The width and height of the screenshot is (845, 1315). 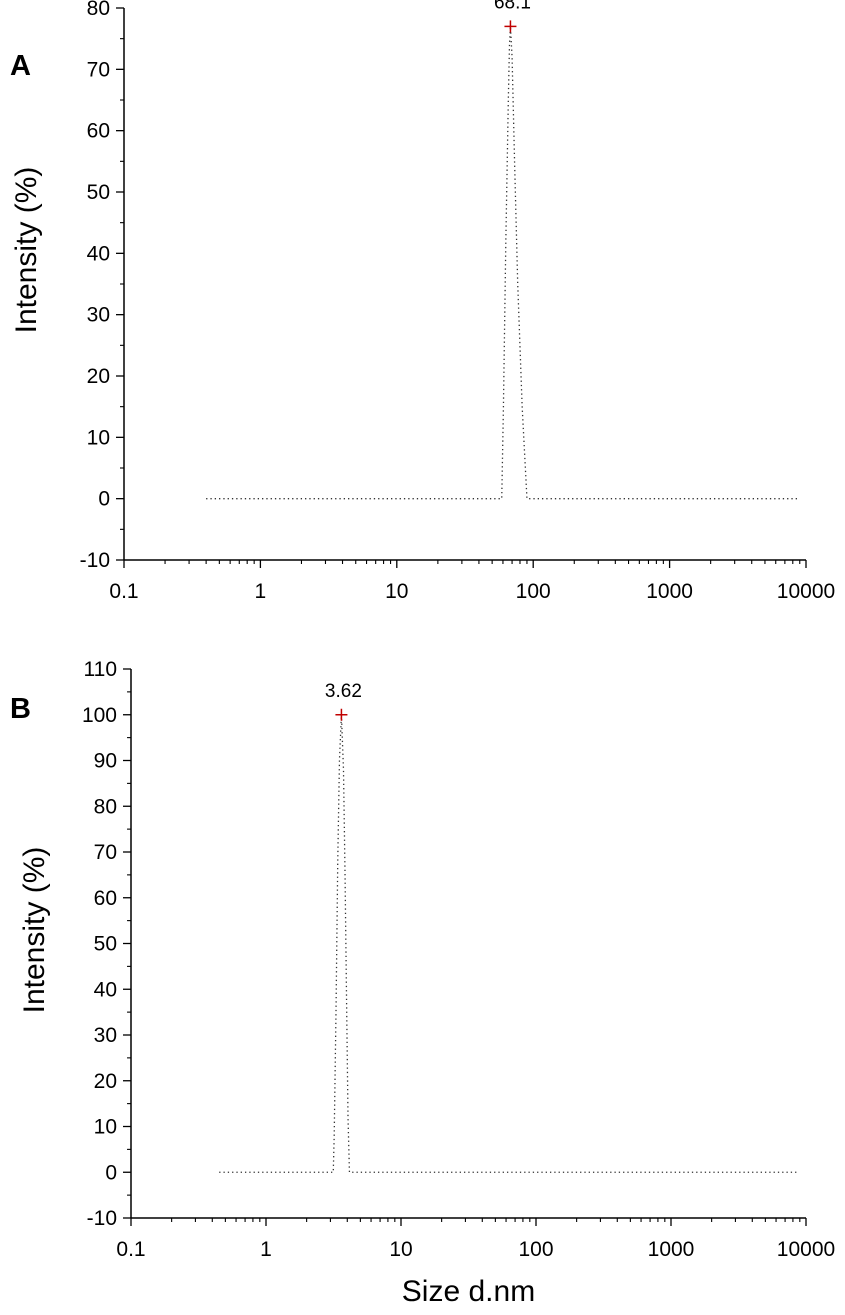 What do you see at coordinates (512, 6) in the screenshot?
I see `peak-label: 68.1` at bounding box center [512, 6].